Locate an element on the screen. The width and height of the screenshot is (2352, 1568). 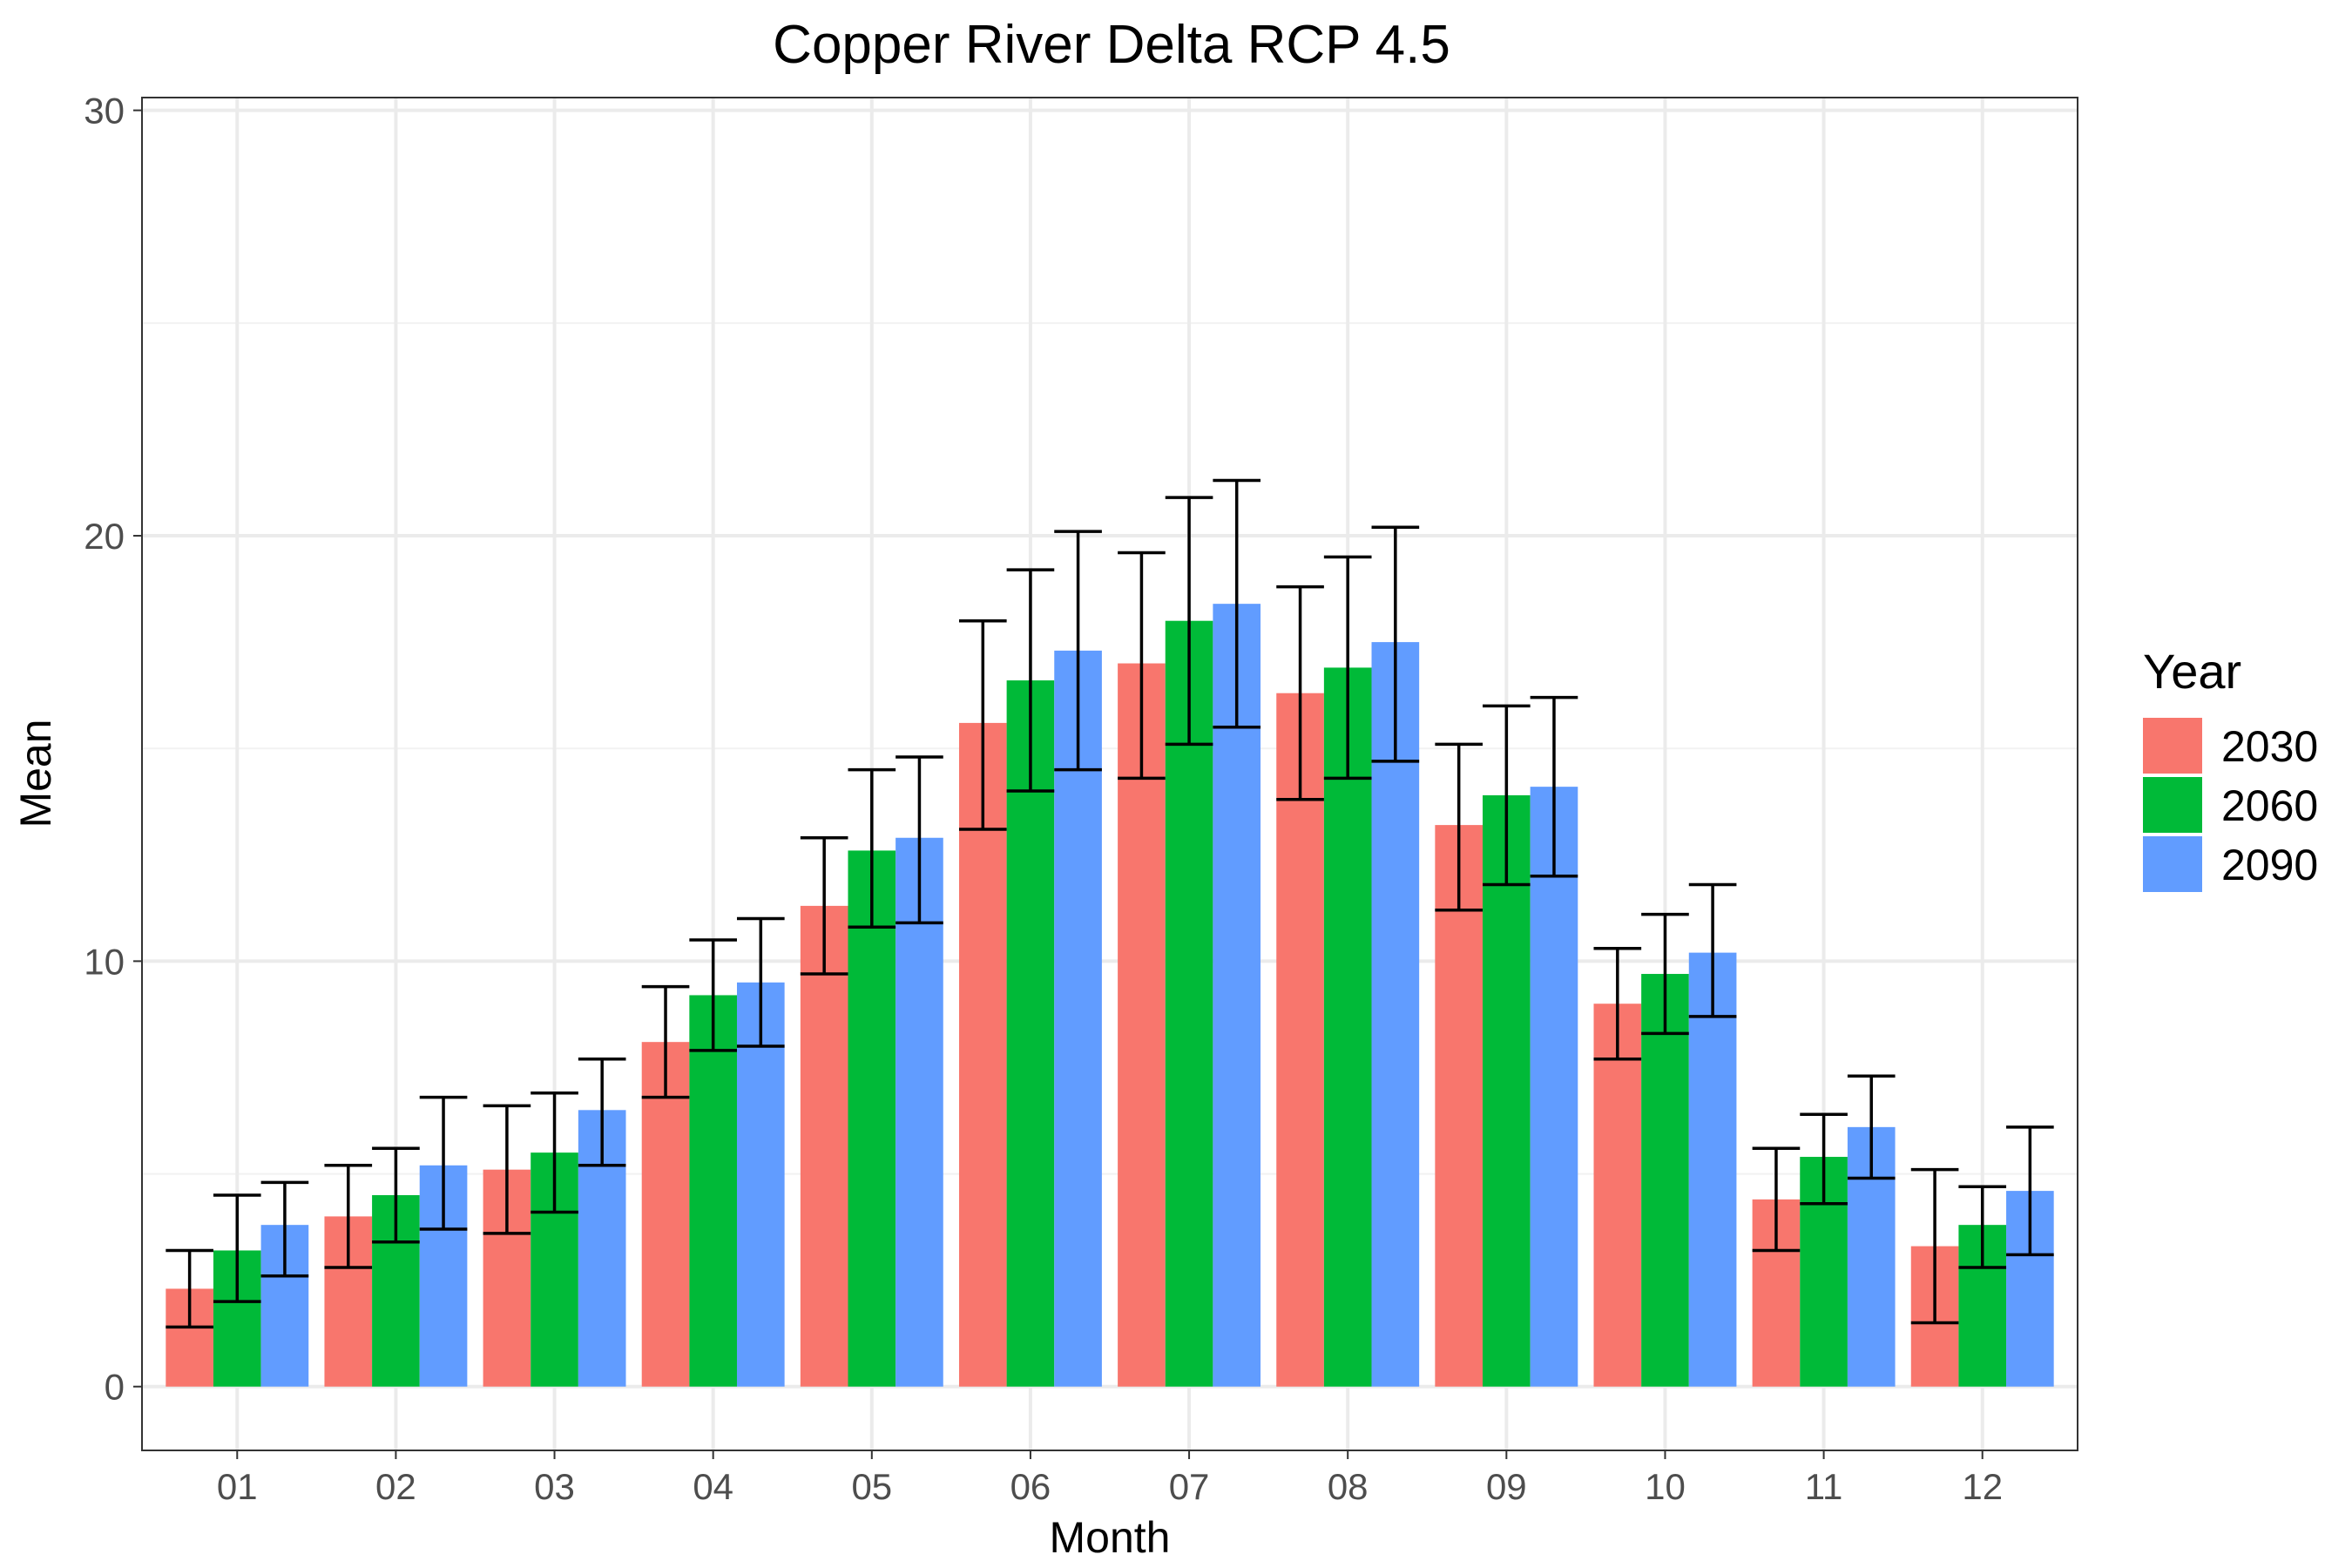
legend-title: Year is located at coordinates (2192, 672).